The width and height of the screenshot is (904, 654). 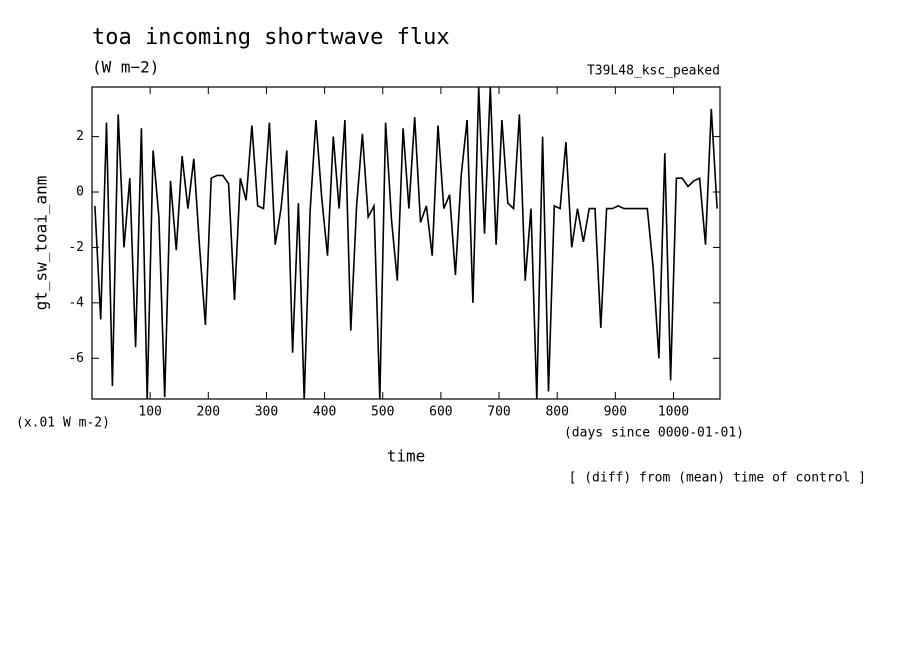 I want to click on note: [ (diff) from (mean) time of control ], so click(x=717, y=478).